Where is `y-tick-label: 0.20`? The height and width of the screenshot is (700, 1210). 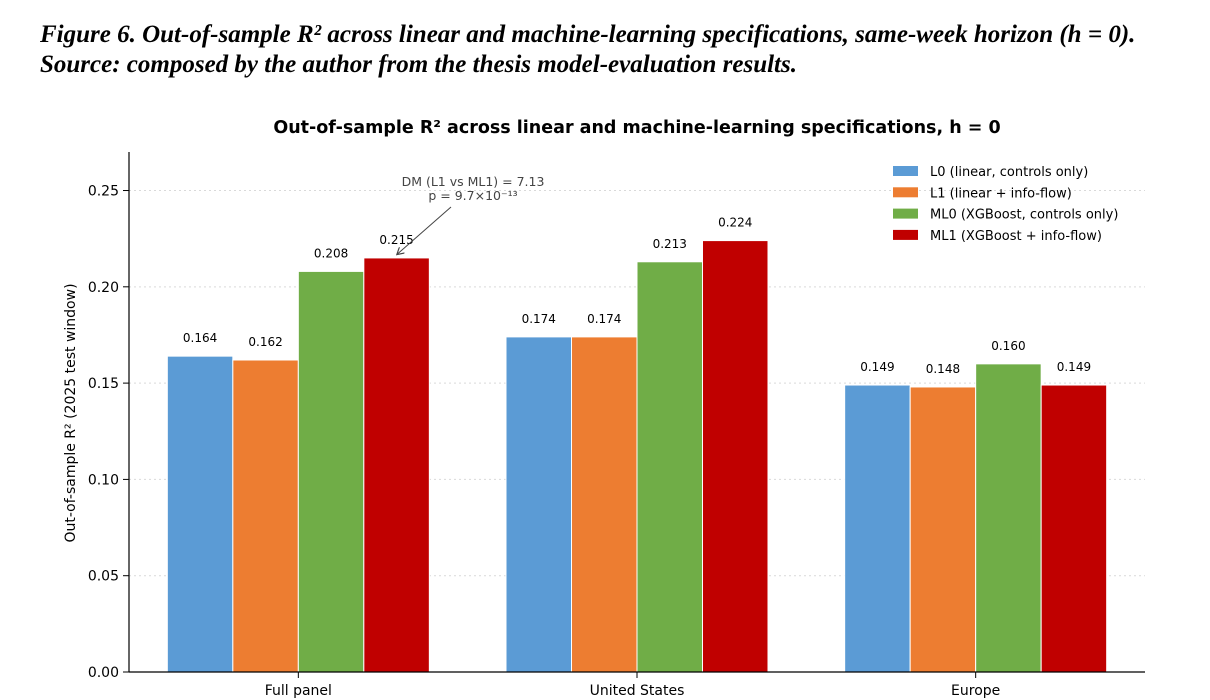 y-tick-label: 0.20 is located at coordinates (103, 288).